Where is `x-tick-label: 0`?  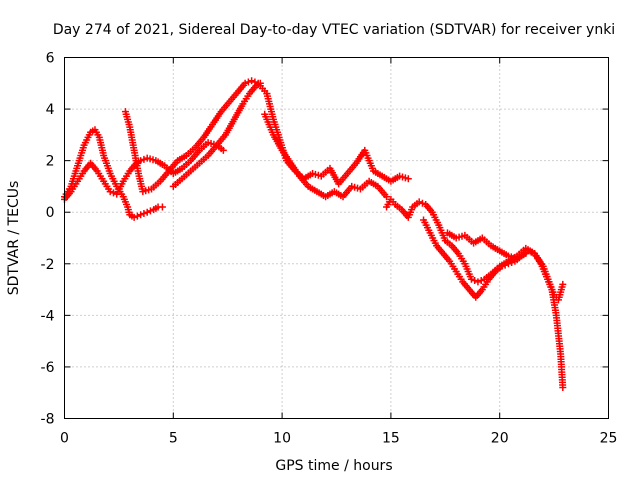 x-tick-label: 0 is located at coordinates (64, 439).